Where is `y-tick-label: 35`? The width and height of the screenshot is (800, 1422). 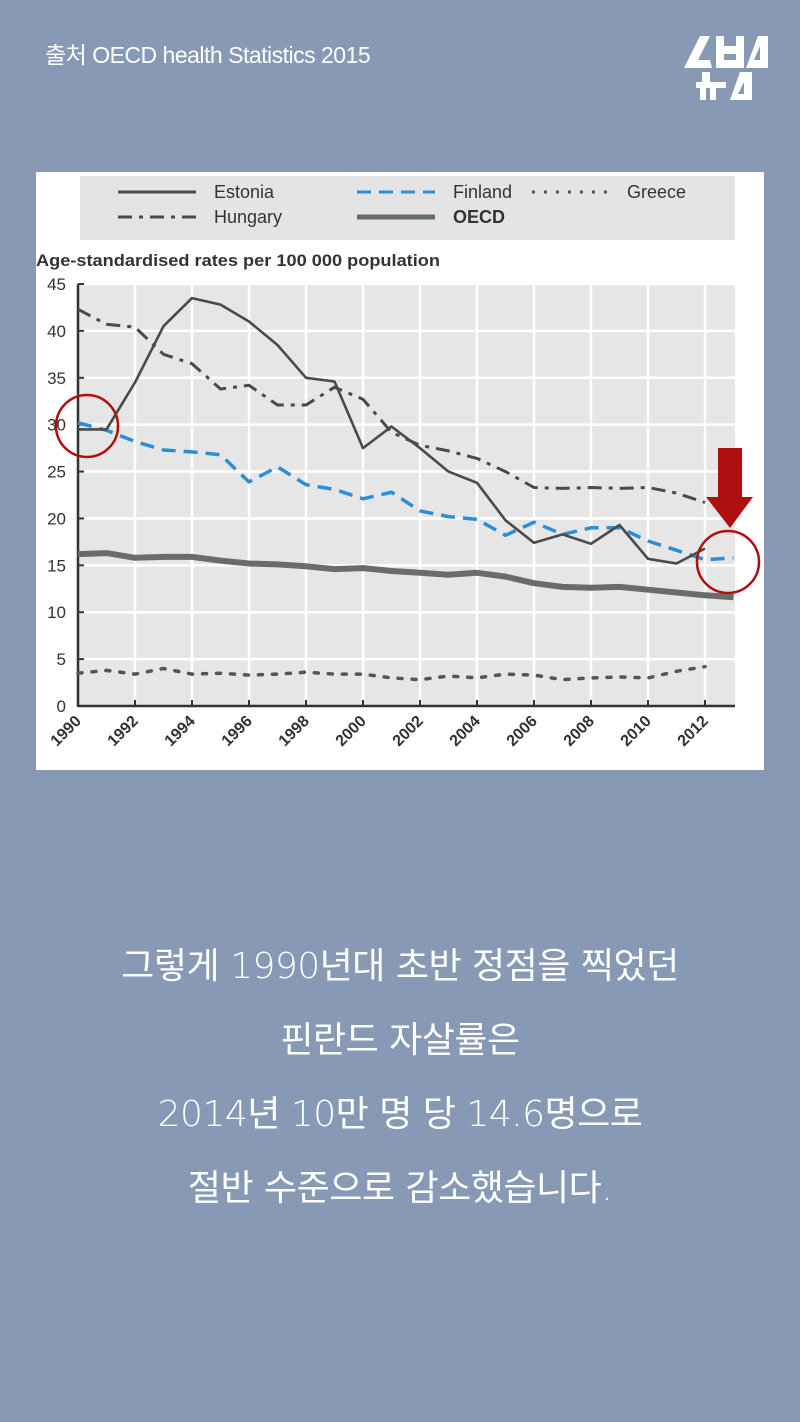
y-tick-label: 35 is located at coordinates (56, 378).